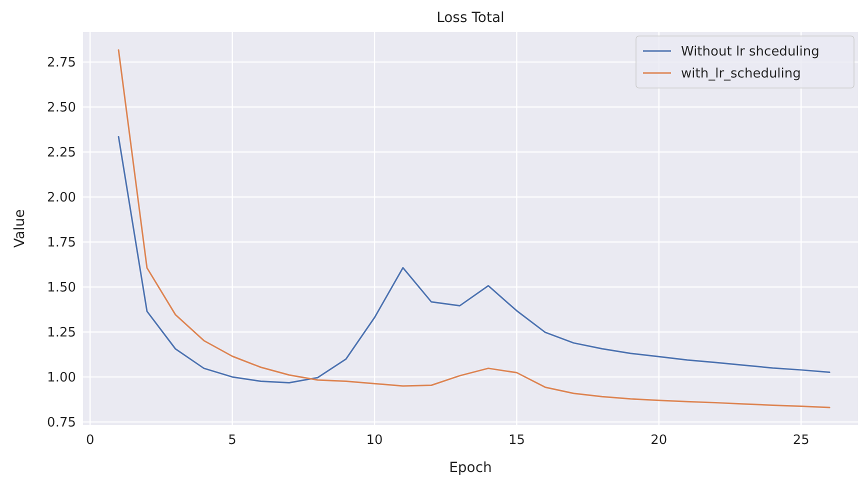  What do you see at coordinates (61, 243) in the screenshot?
I see `y-tick-label: 1.75` at bounding box center [61, 243].